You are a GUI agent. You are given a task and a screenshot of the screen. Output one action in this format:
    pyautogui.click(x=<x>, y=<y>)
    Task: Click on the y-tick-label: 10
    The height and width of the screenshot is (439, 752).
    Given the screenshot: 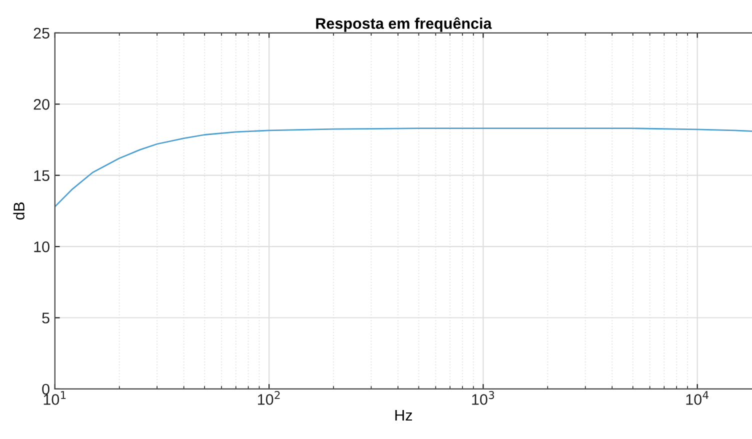 What is the action you would take?
    pyautogui.click(x=42, y=246)
    